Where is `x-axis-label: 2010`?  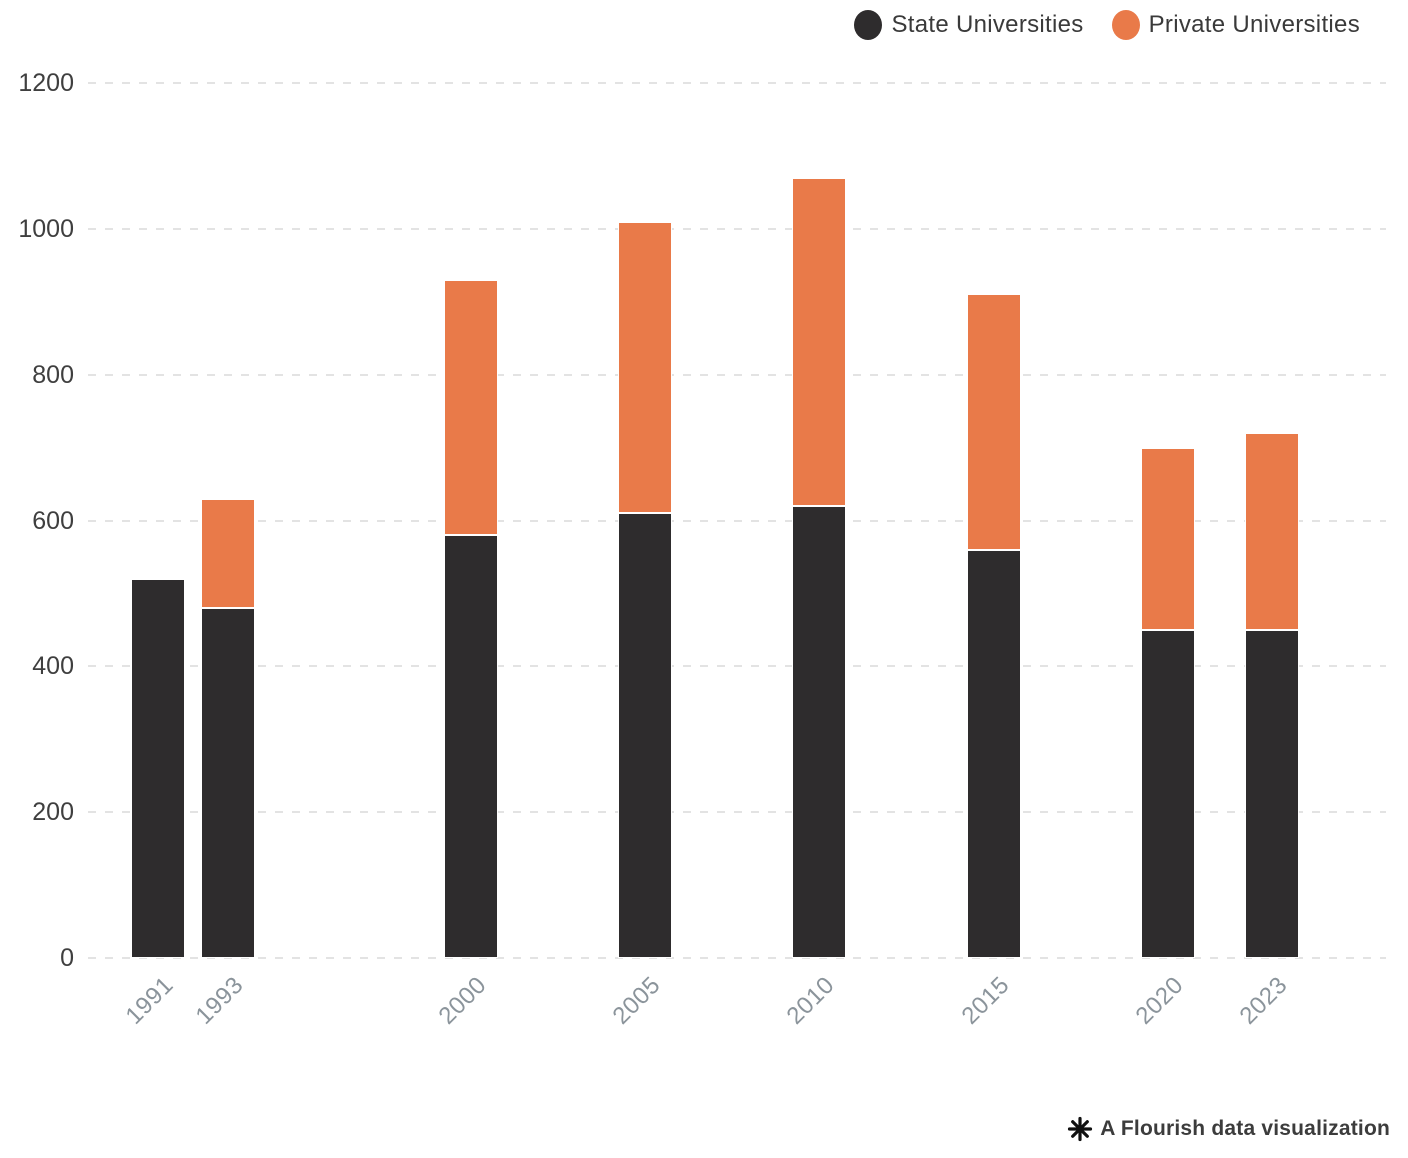
x-axis-label: 2010 is located at coordinates (811, 1000).